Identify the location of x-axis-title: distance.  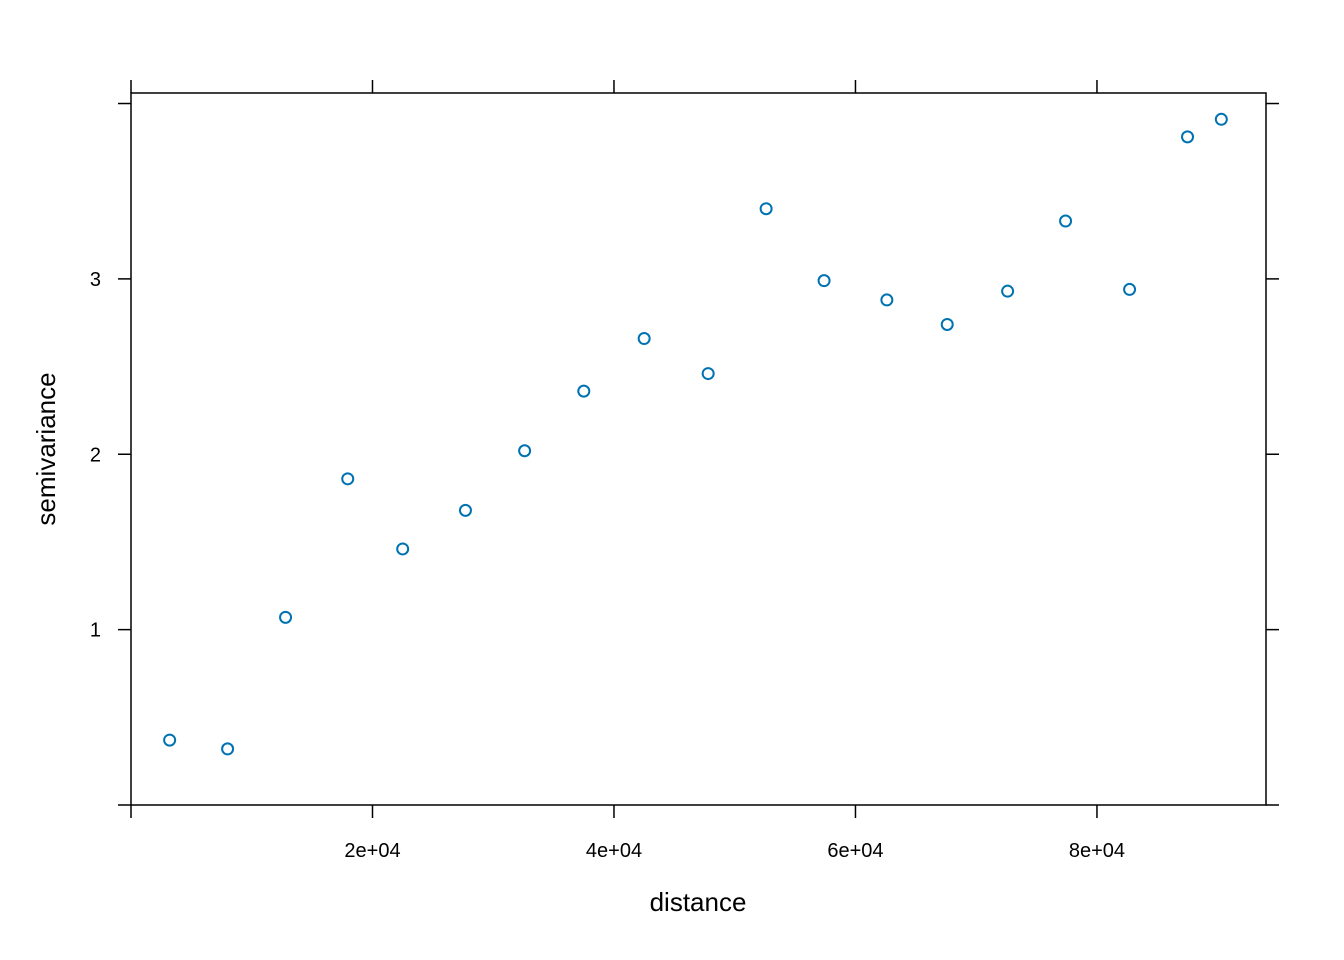
(698, 902).